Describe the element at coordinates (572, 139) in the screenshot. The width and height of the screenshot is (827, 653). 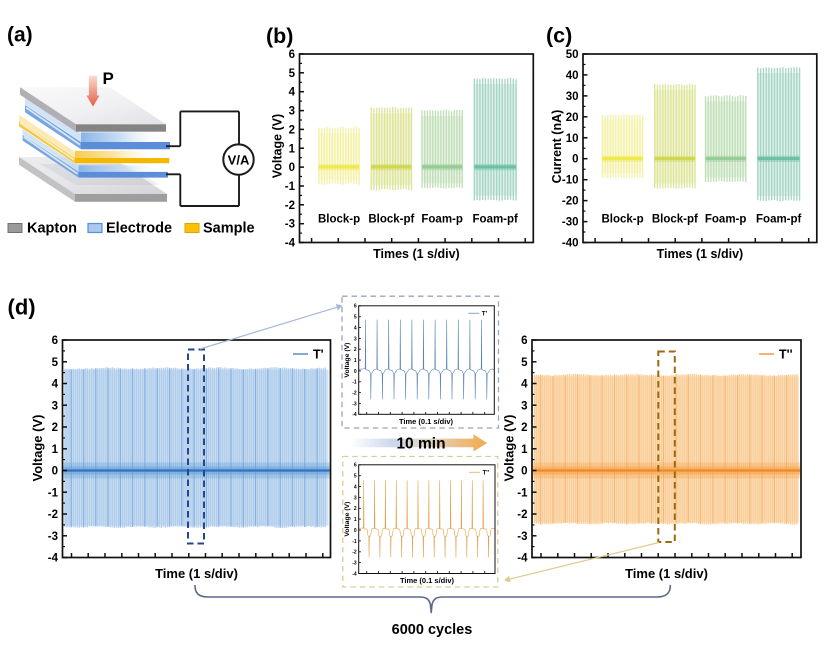
I see `svg-text: 10` at that location.